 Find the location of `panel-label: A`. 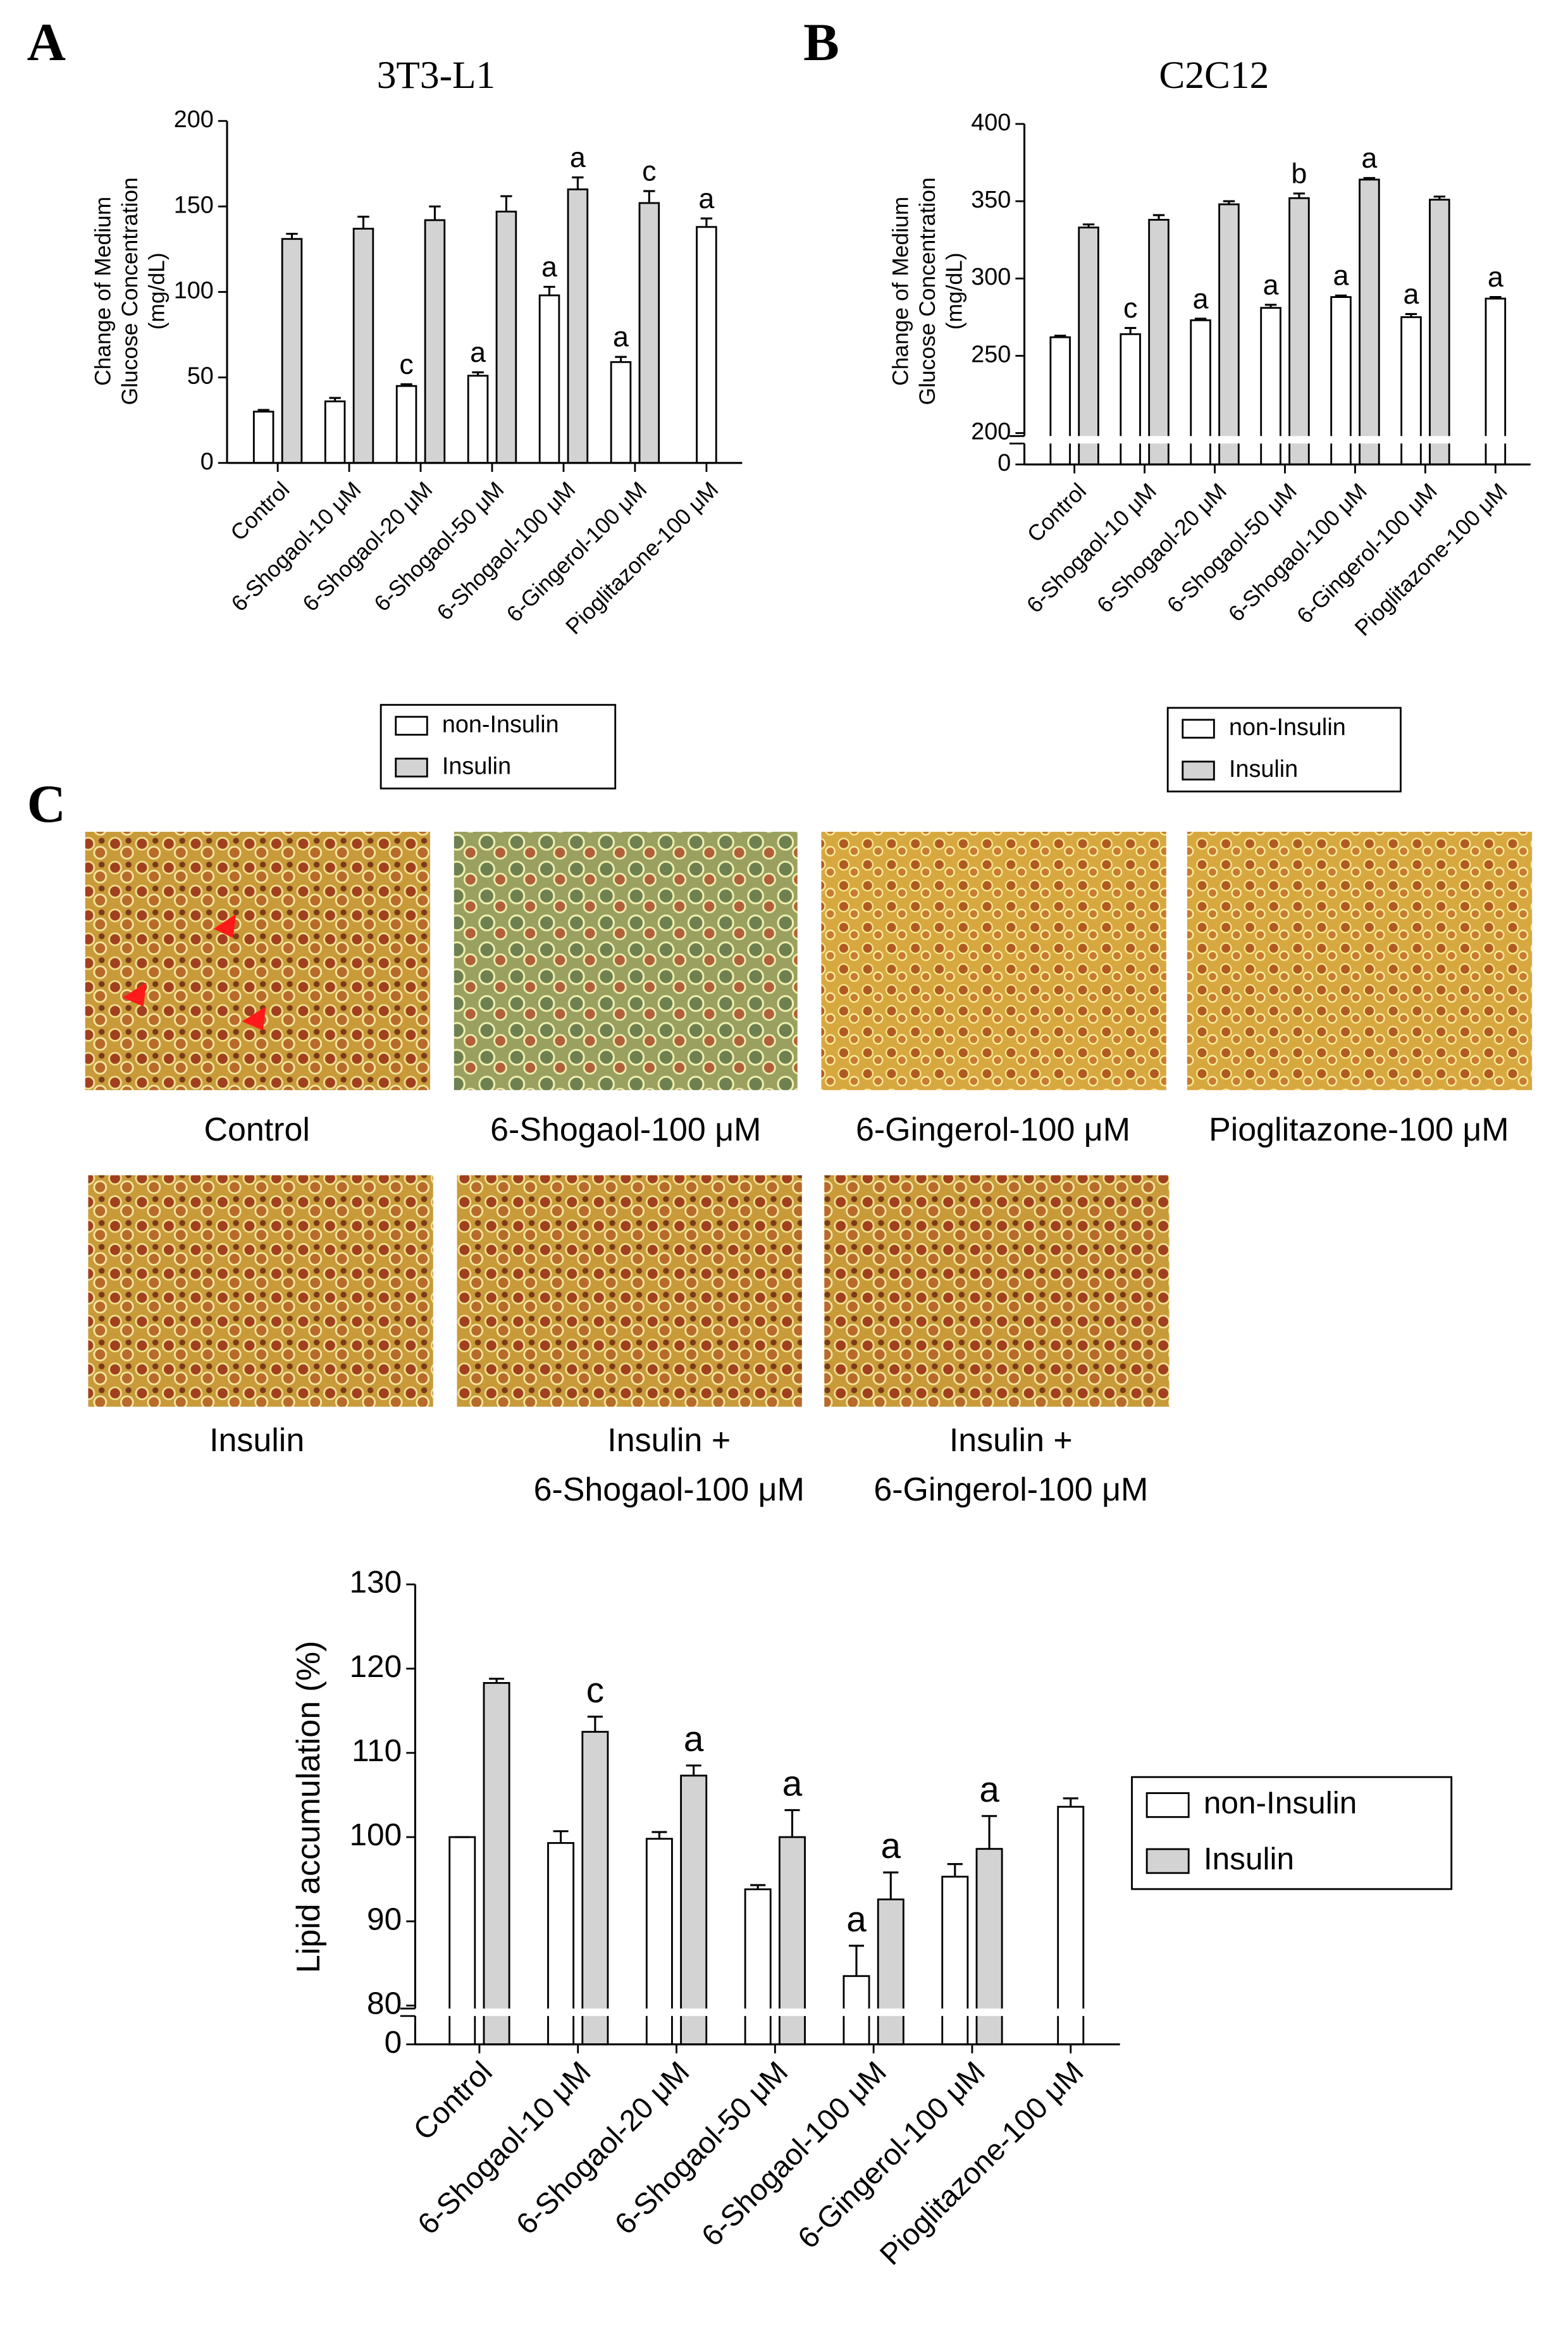

panel-label: A is located at coordinates (46, 42).